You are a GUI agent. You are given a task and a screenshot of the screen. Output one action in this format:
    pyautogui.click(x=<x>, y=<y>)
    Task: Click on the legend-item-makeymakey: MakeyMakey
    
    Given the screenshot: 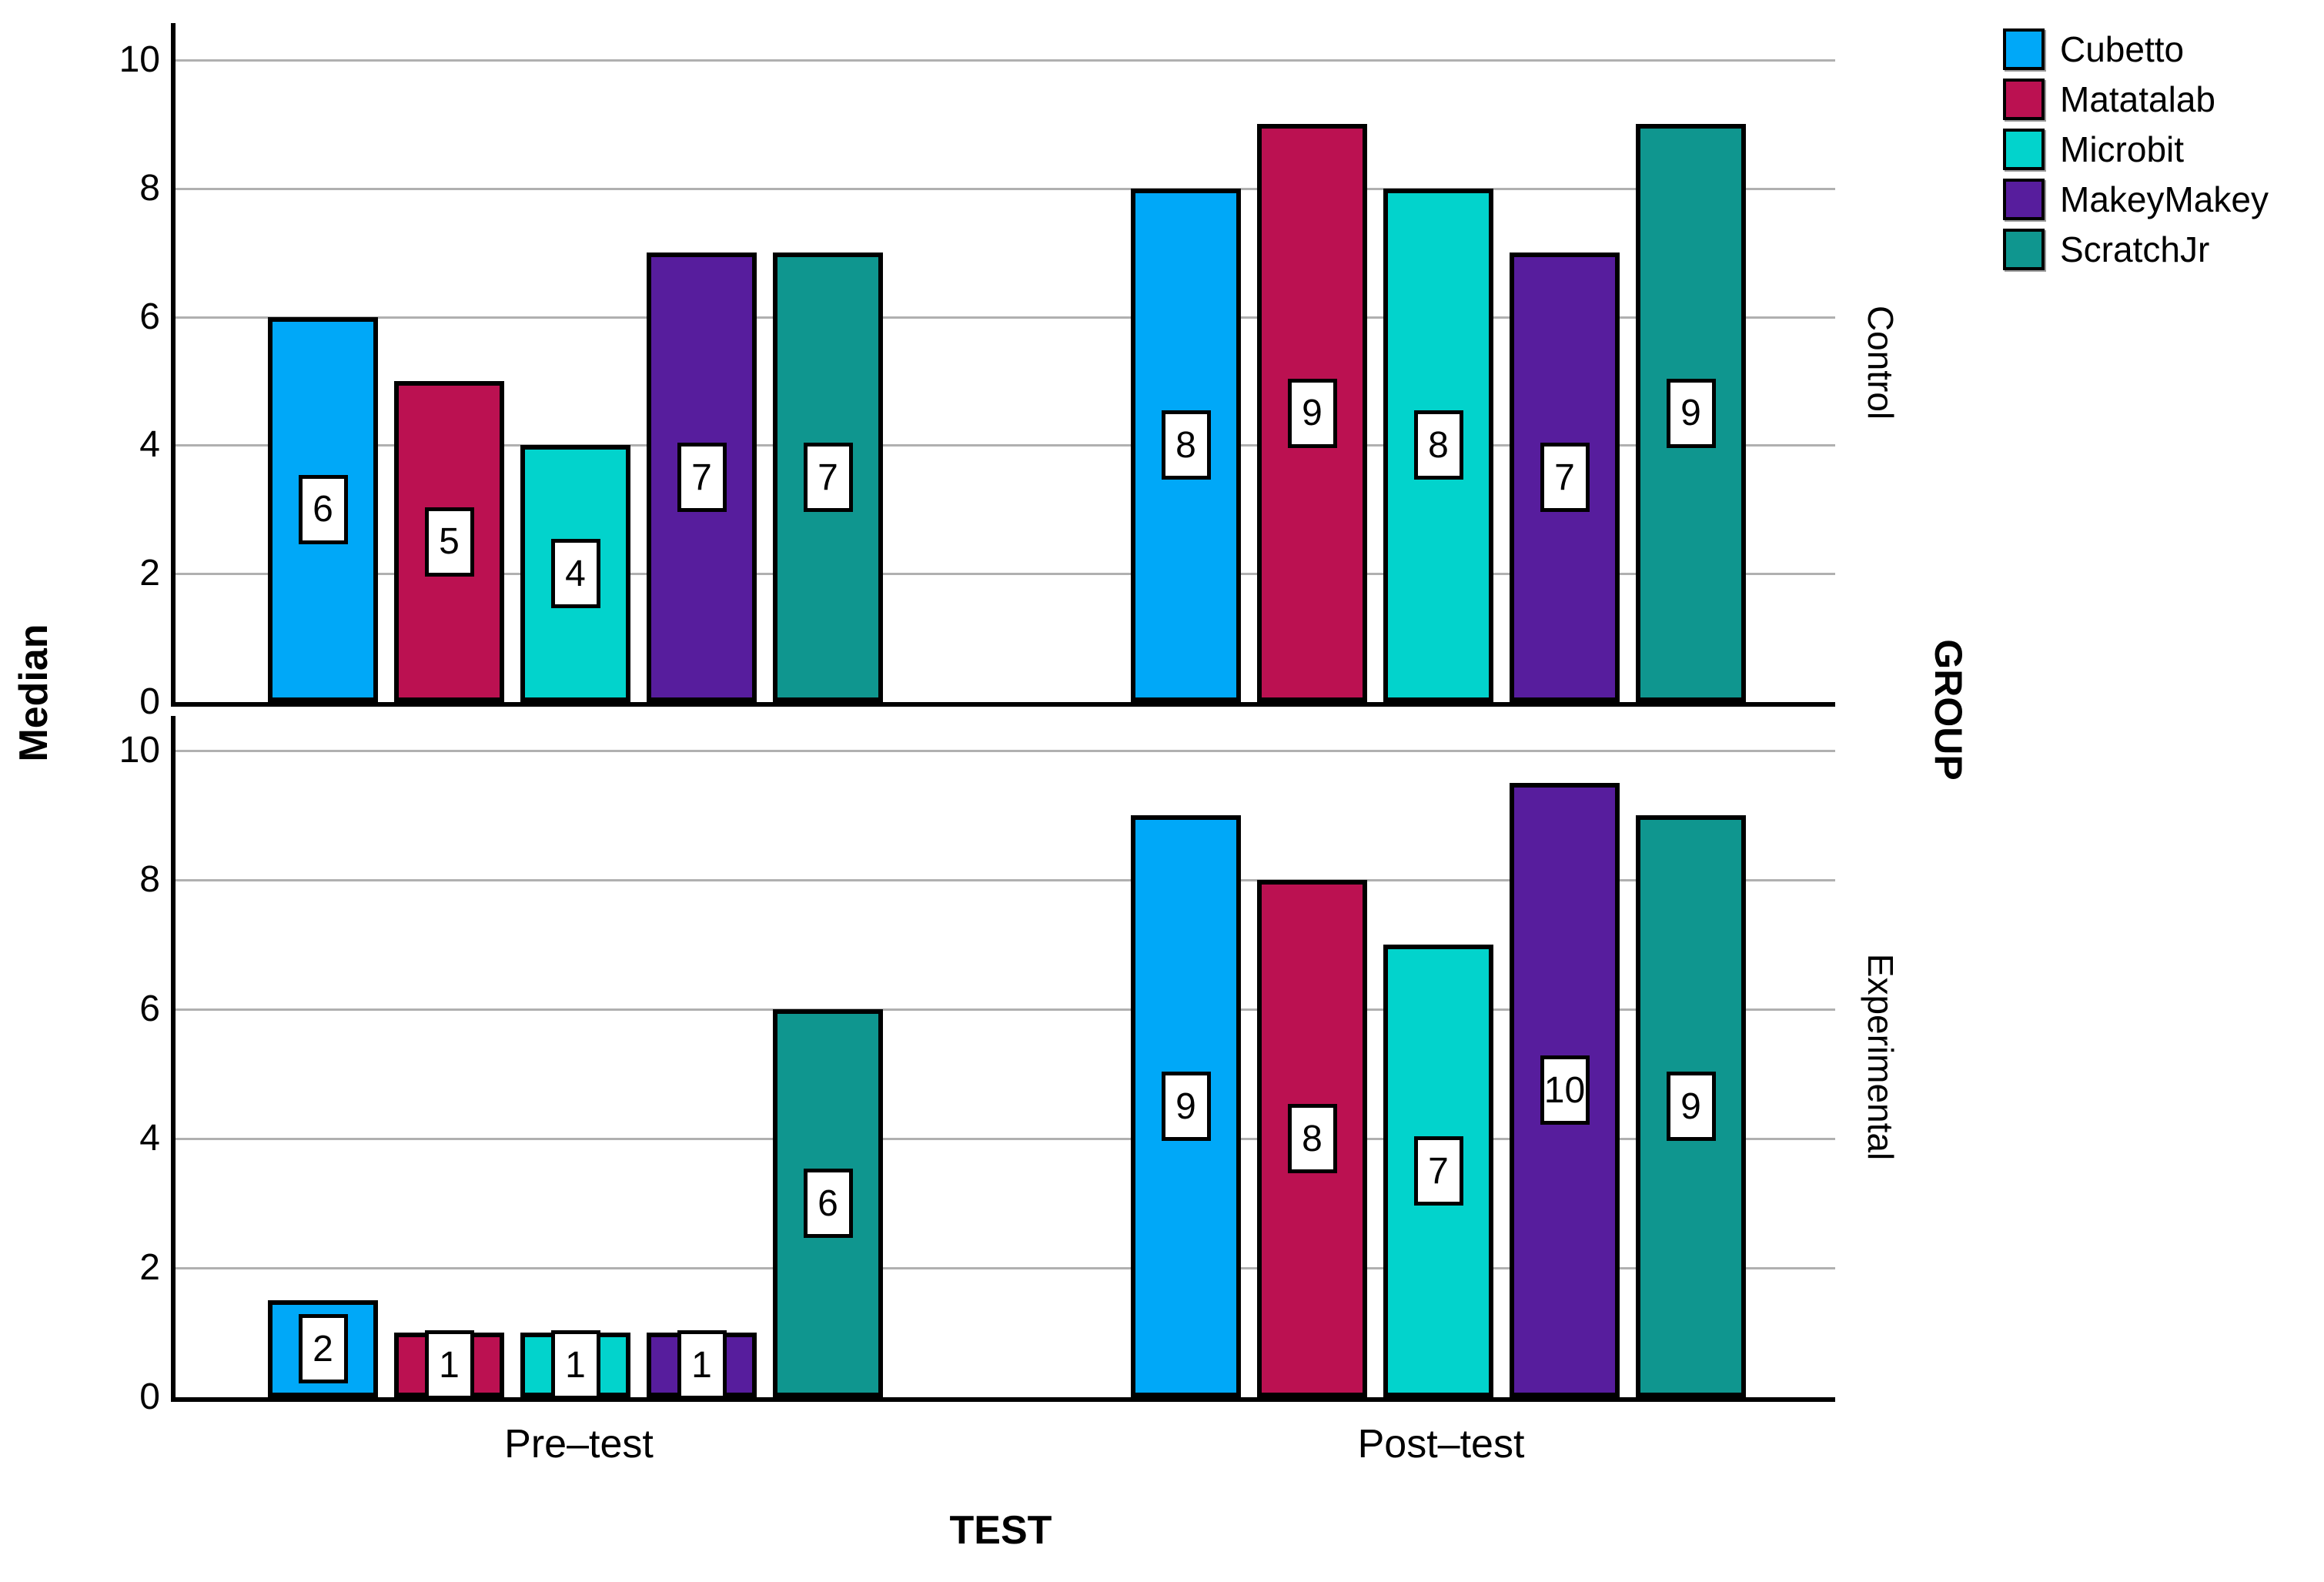 What is the action you would take?
    pyautogui.click(x=2136, y=199)
    